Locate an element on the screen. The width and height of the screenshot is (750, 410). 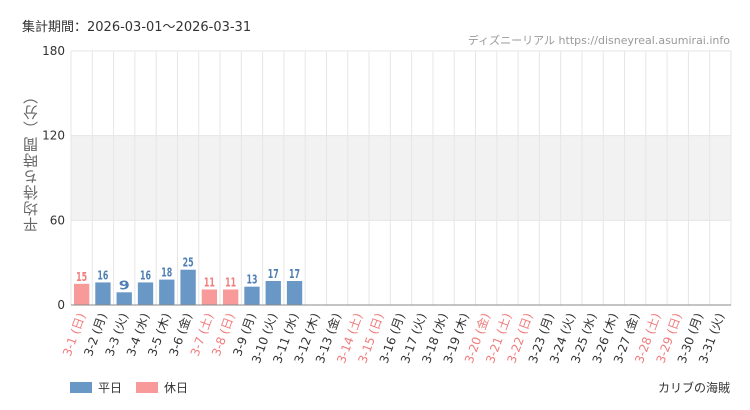
value-label: 15 is located at coordinates (81, 277).